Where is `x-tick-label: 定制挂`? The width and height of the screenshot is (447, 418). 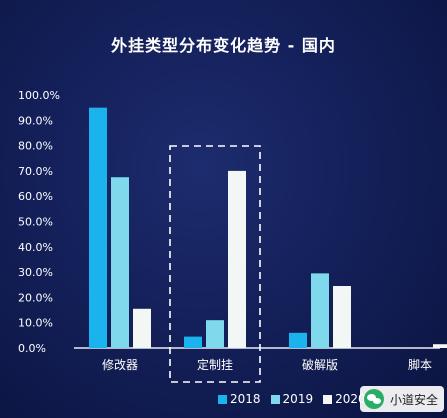
x-tick-label: 定制挂 is located at coordinates (215, 364).